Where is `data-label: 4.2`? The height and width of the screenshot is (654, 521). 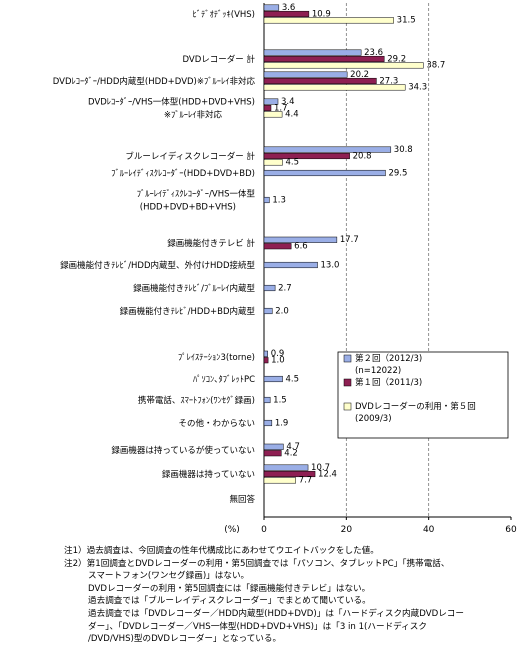 data-label: 4.2 is located at coordinates (291, 454).